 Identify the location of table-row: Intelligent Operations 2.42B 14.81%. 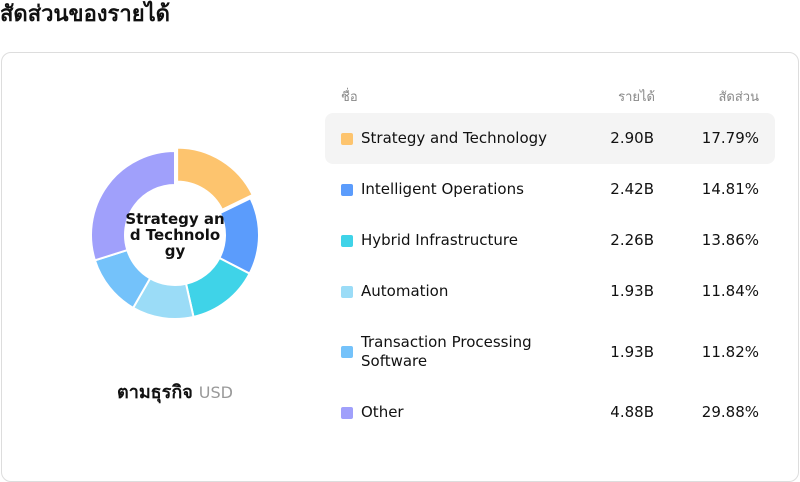
(550, 189).